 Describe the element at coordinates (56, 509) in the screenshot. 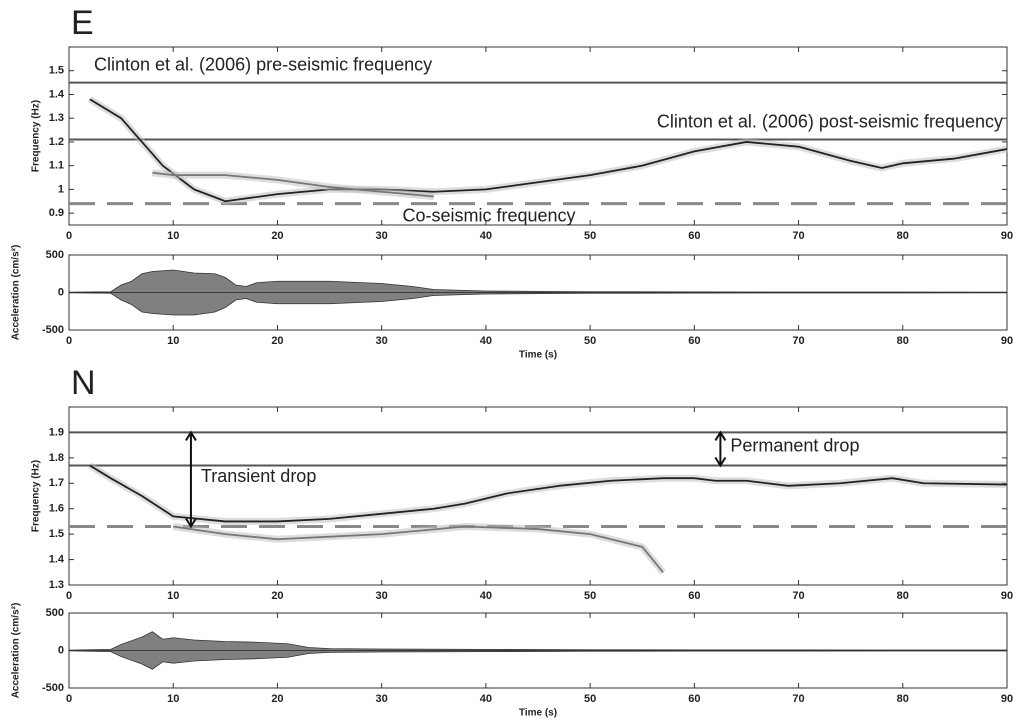

I see `y-tick-label: 1.6` at that location.